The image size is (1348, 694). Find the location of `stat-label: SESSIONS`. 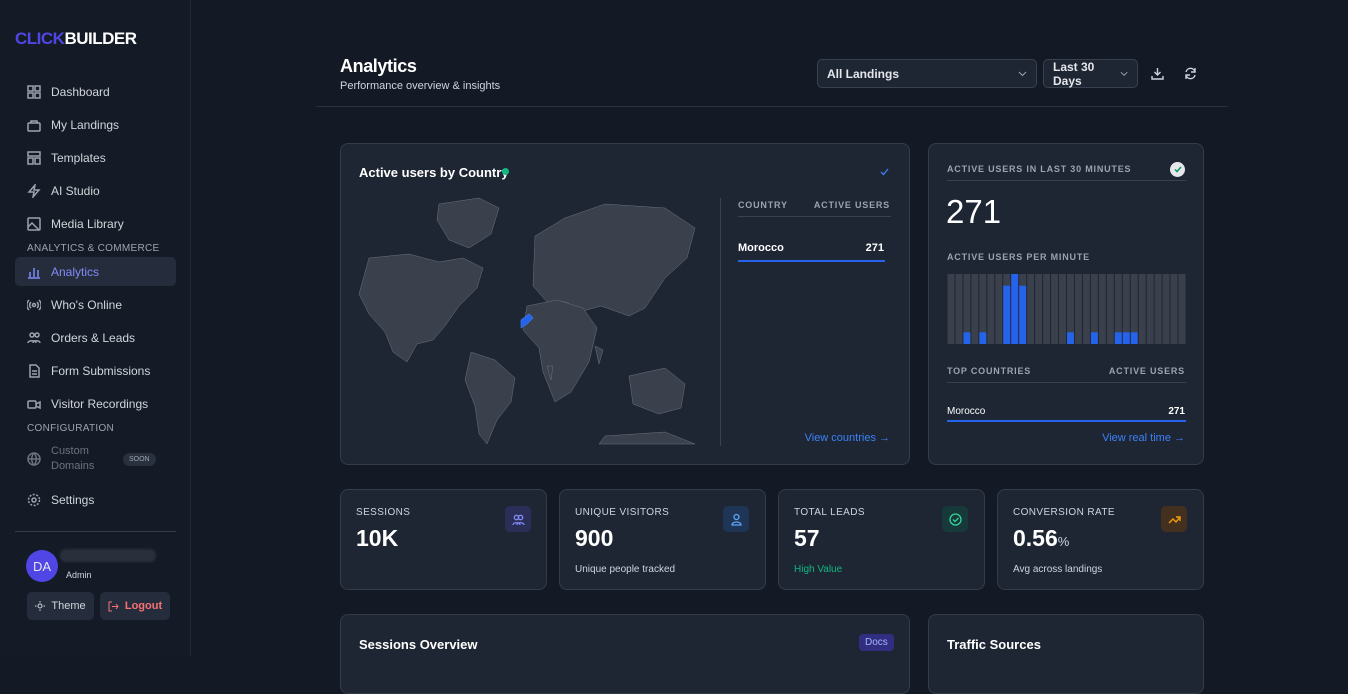

stat-label: SESSIONS is located at coordinates (383, 512).